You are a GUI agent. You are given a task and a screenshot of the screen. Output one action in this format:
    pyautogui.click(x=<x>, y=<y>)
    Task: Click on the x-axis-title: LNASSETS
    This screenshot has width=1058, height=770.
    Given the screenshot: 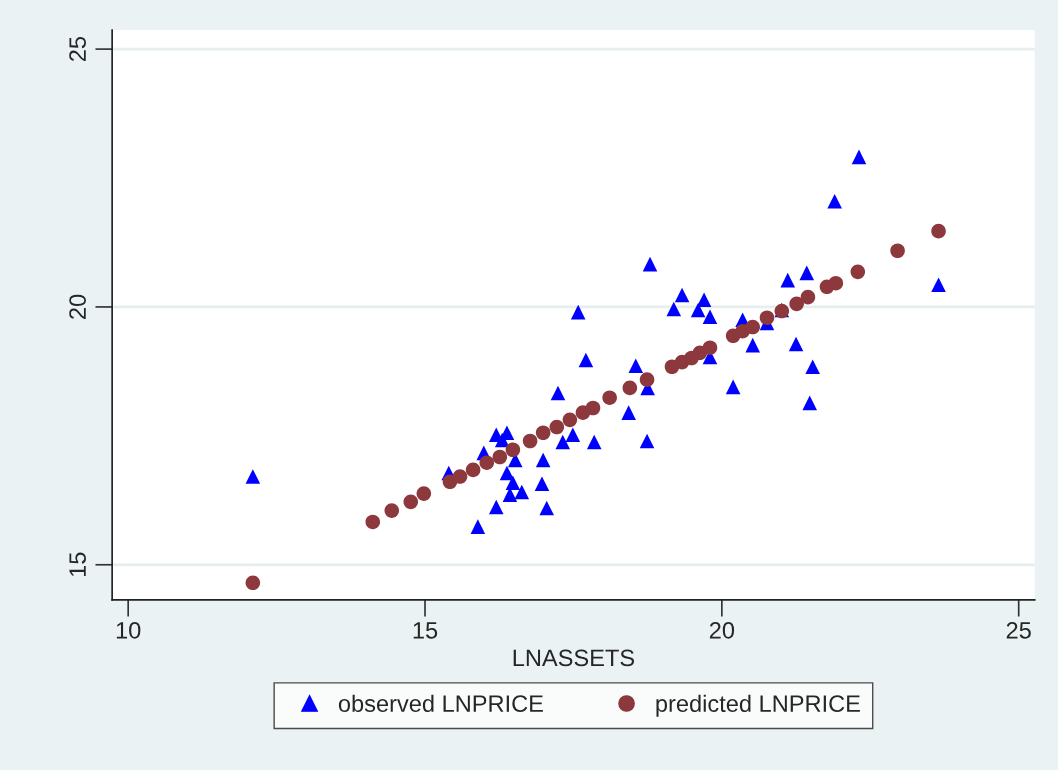 What is the action you would take?
    pyautogui.click(x=574, y=658)
    